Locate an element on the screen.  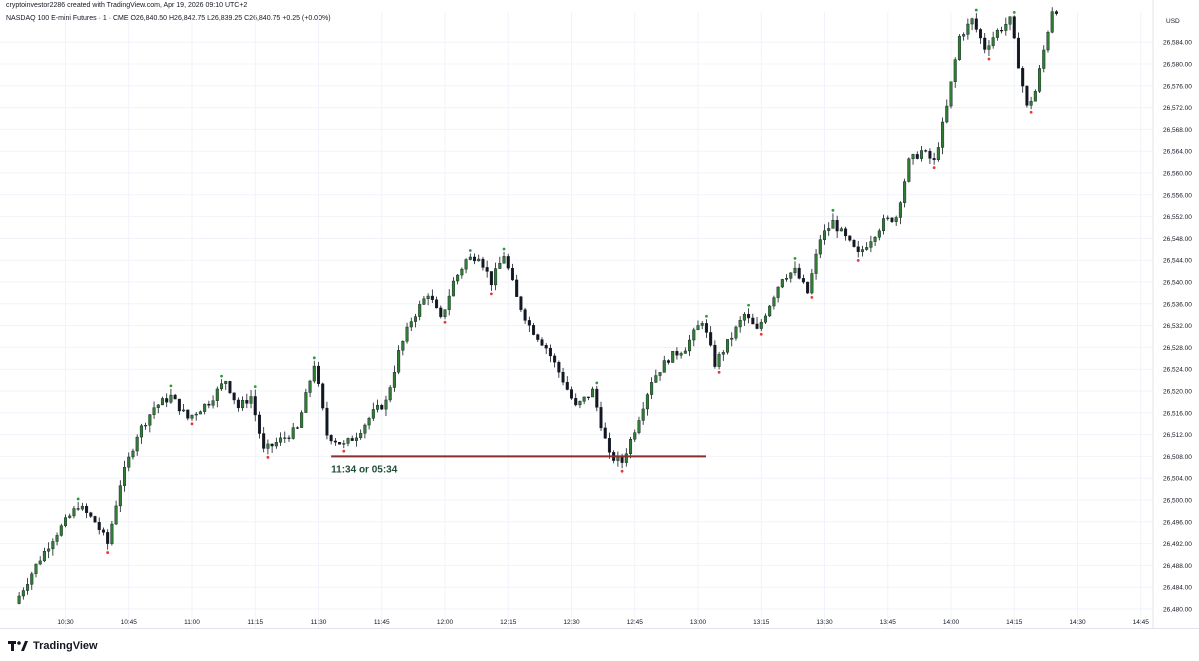
y-tick-label: 26,504.00 is located at coordinates (1177, 479).